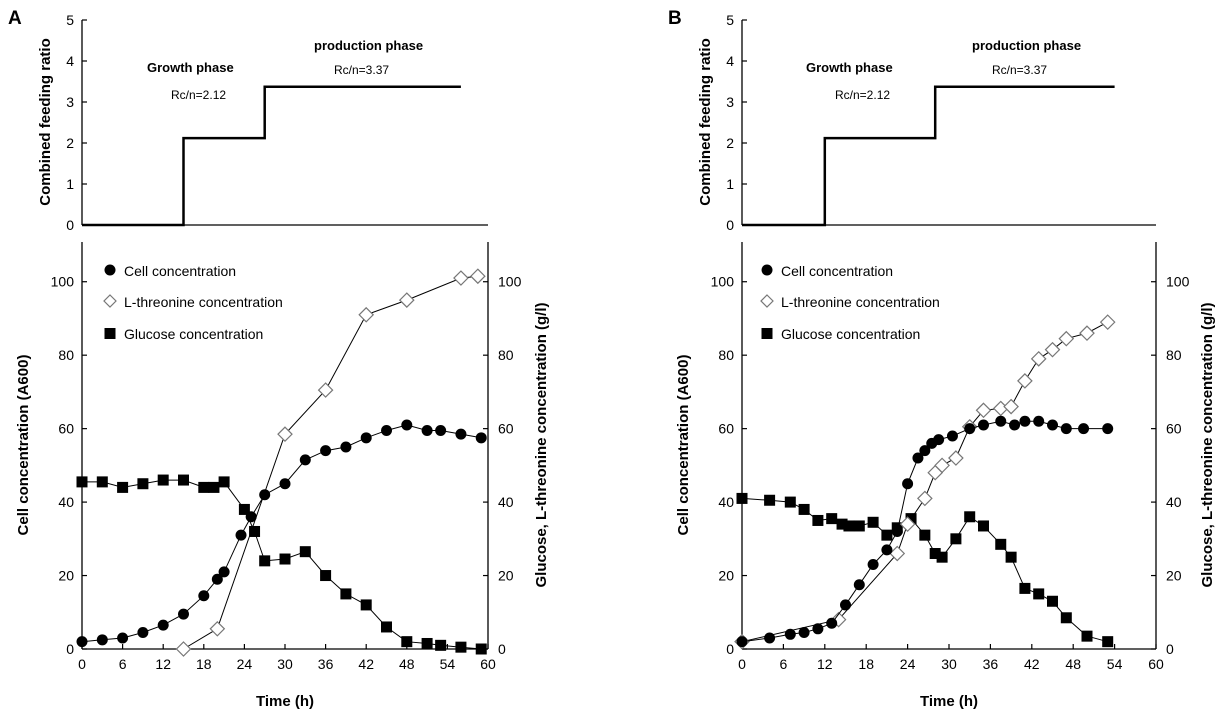  What do you see at coordinates (66, 355) in the screenshot?
I see `panel-a-left-ytick-label: 80` at bounding box center [66, 355].